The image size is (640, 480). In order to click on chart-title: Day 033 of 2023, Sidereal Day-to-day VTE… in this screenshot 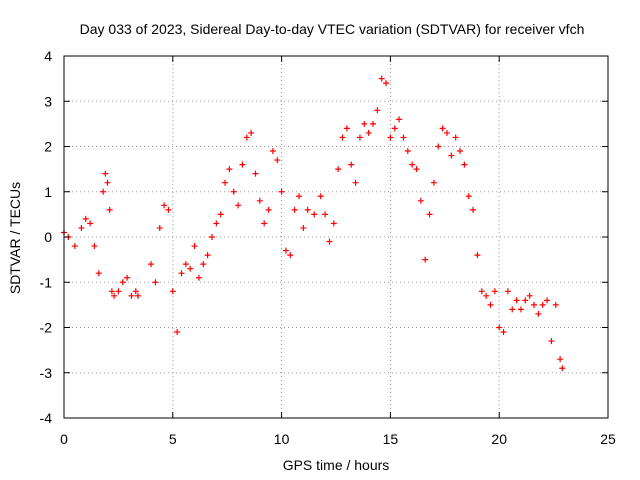, I will do `click(332, 29)`.